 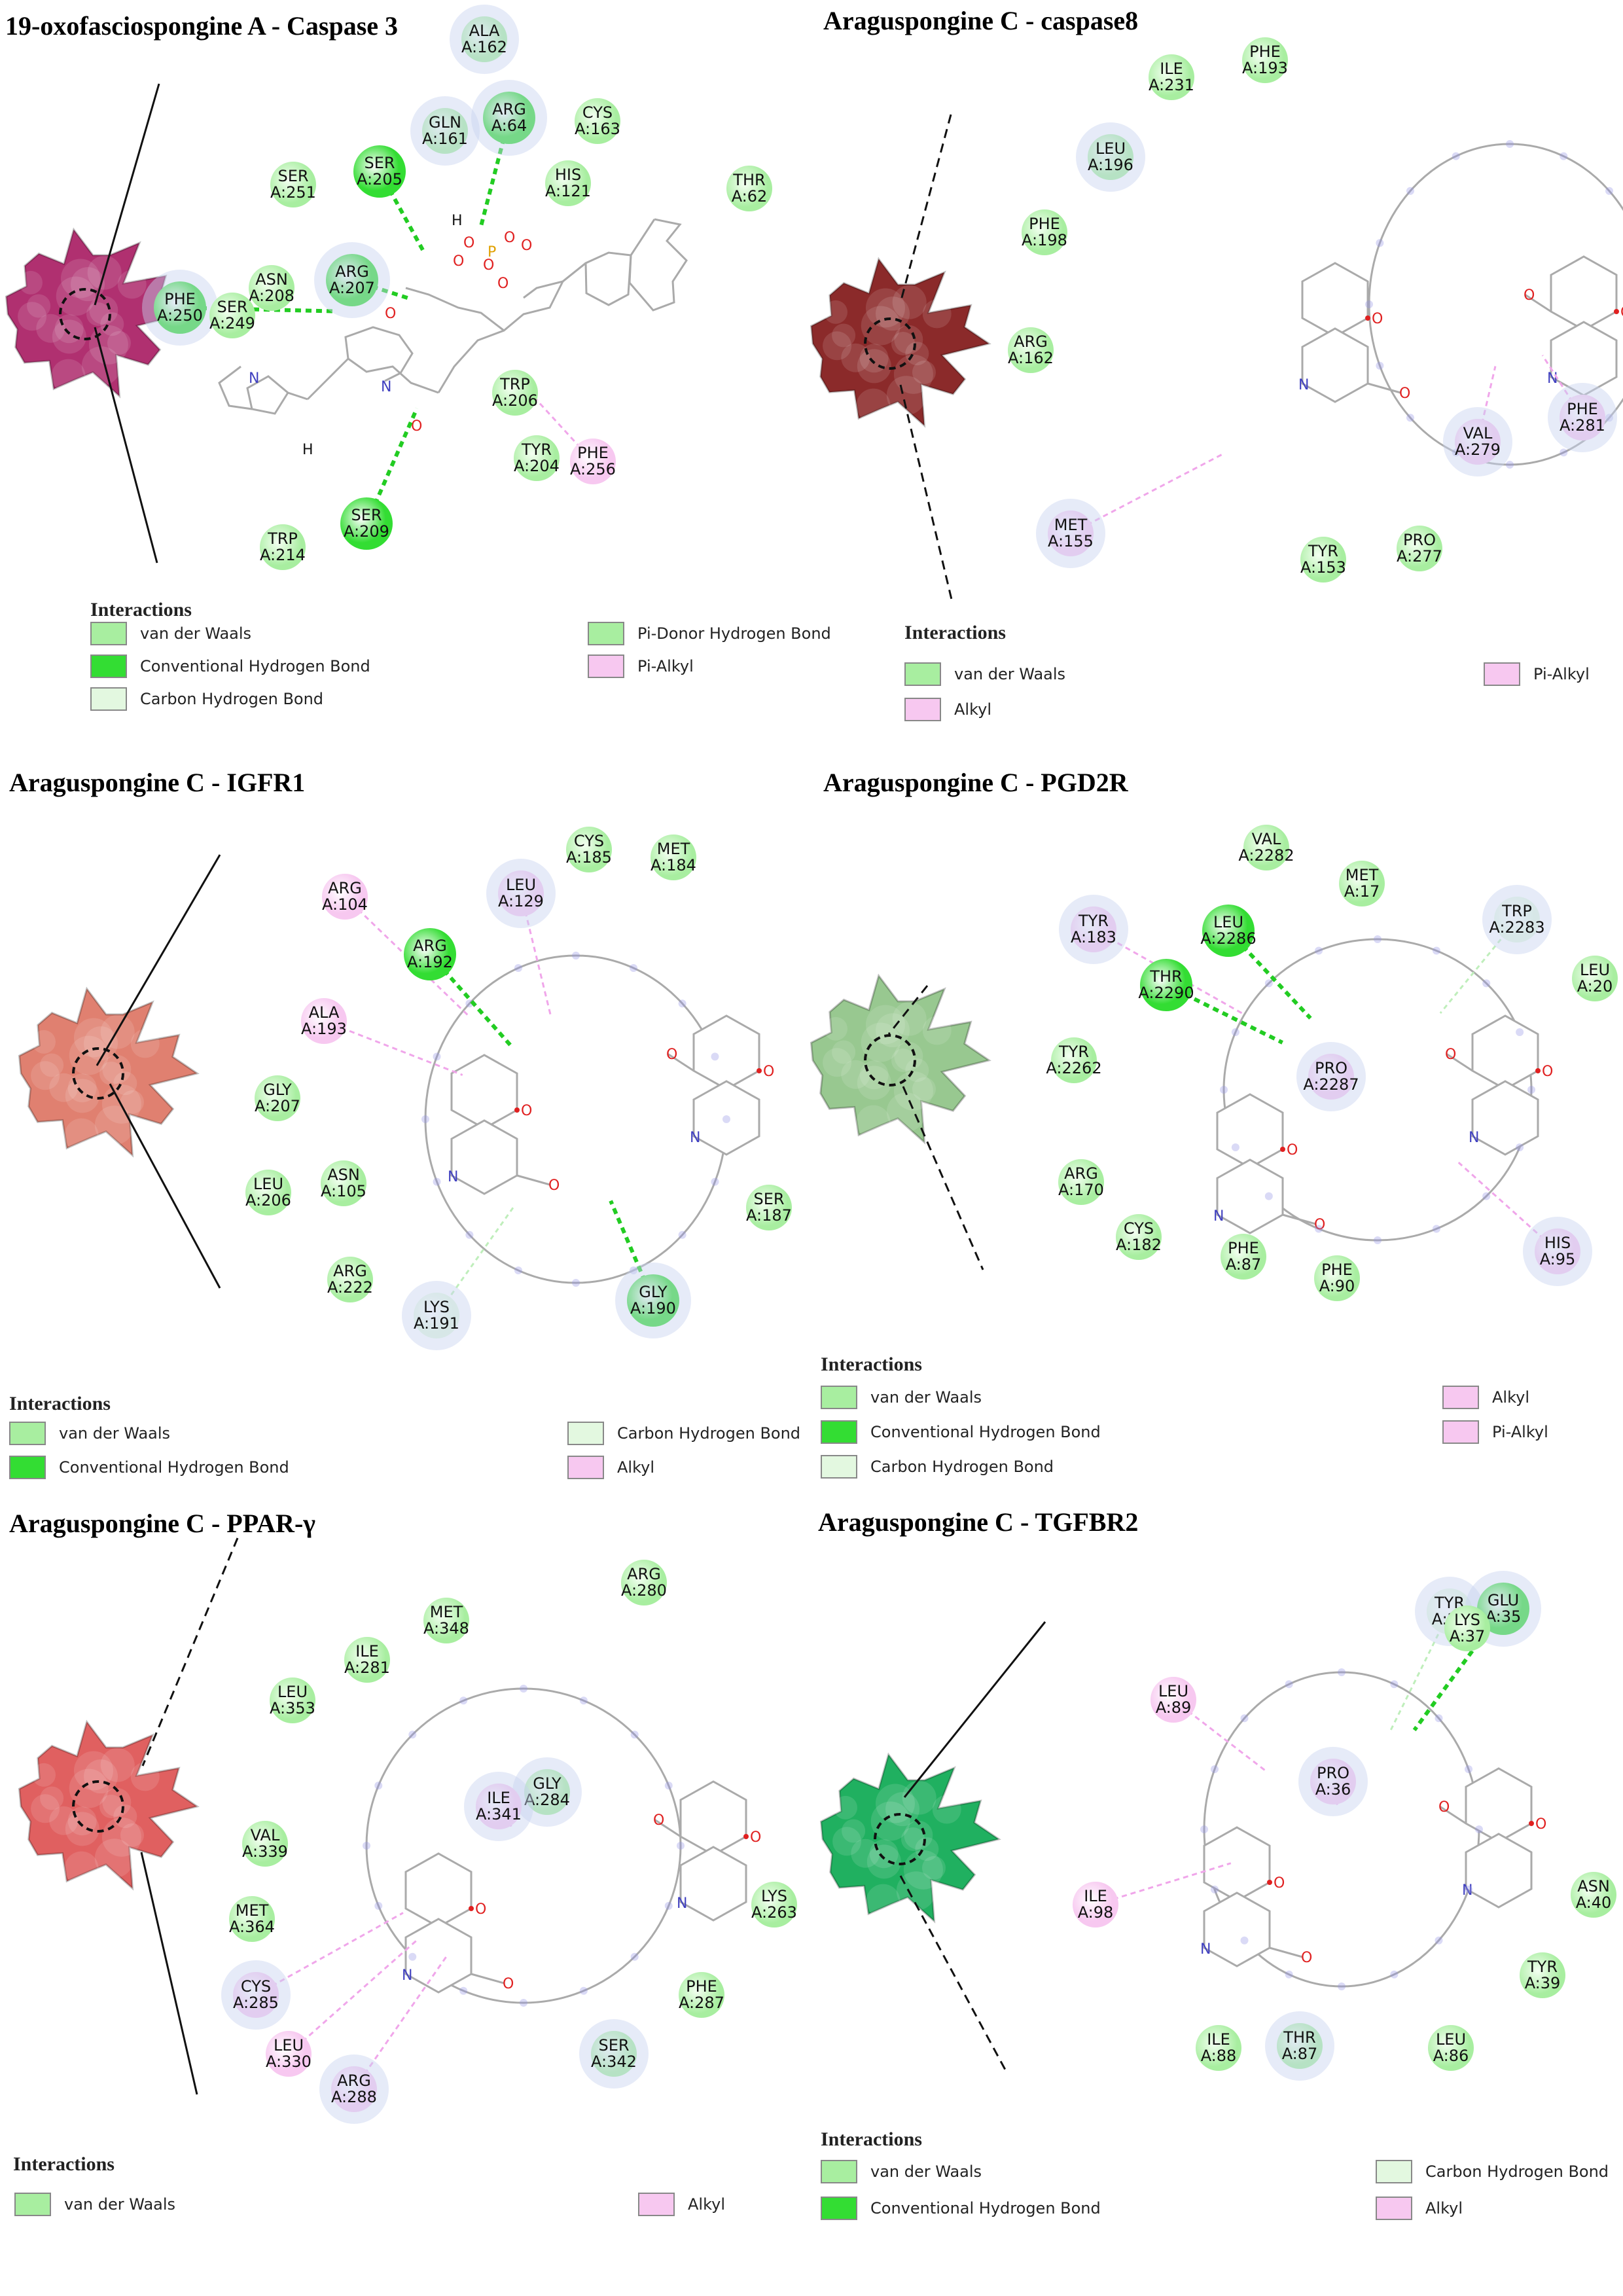 I want to click on residue-id: A:182, so click(x=1139, y=1245).